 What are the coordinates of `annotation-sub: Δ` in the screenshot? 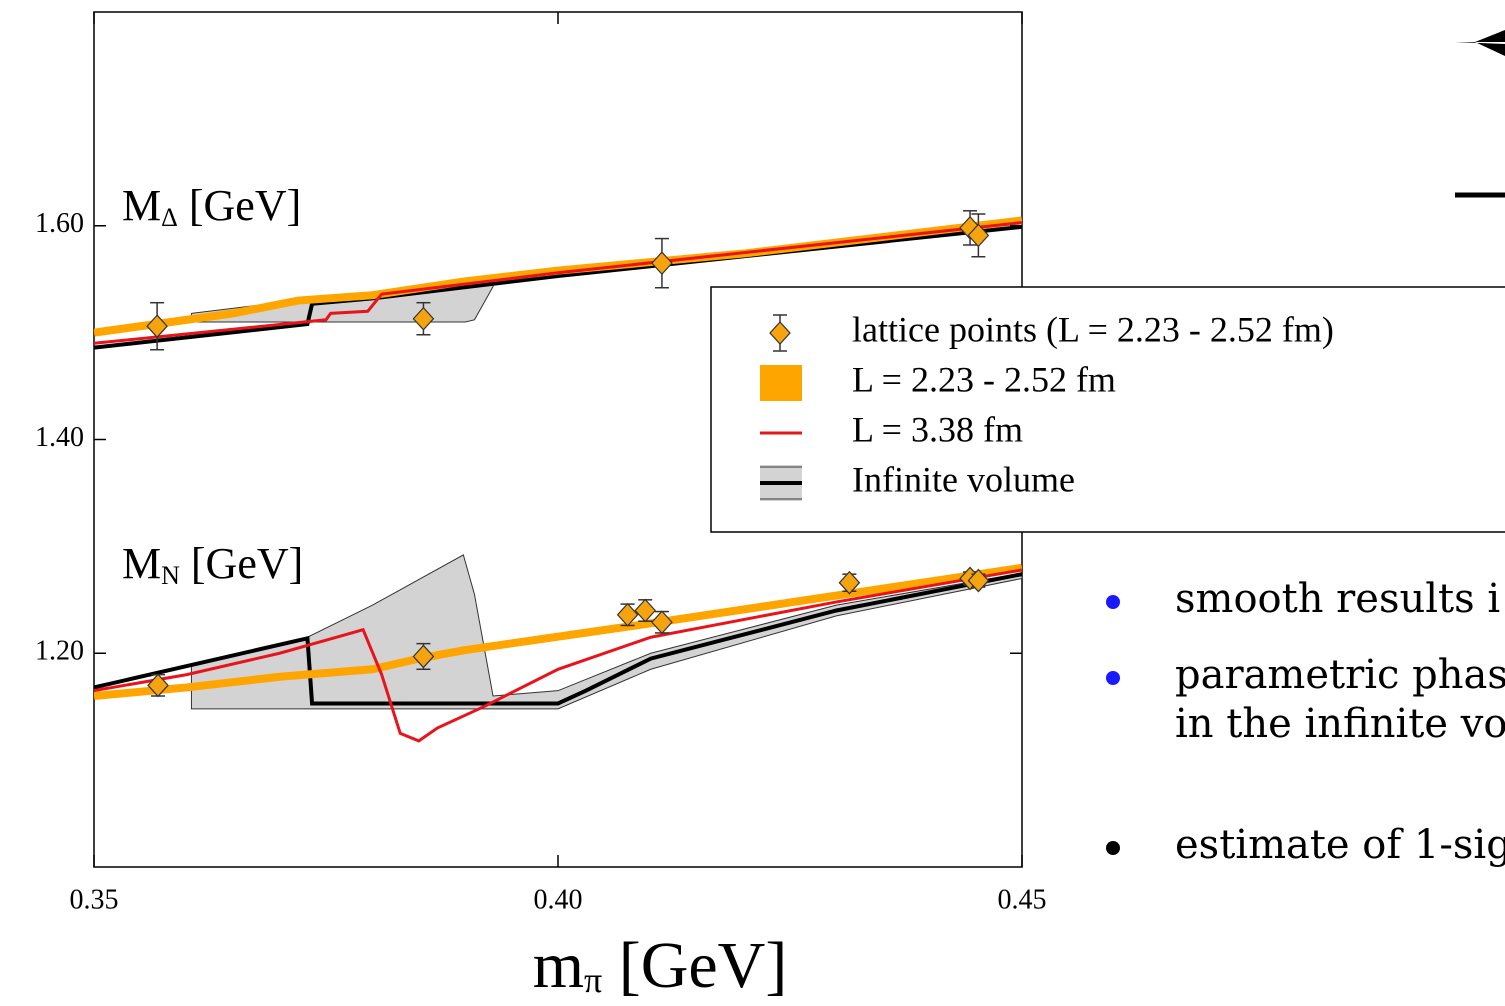 It's located at (169, 217).